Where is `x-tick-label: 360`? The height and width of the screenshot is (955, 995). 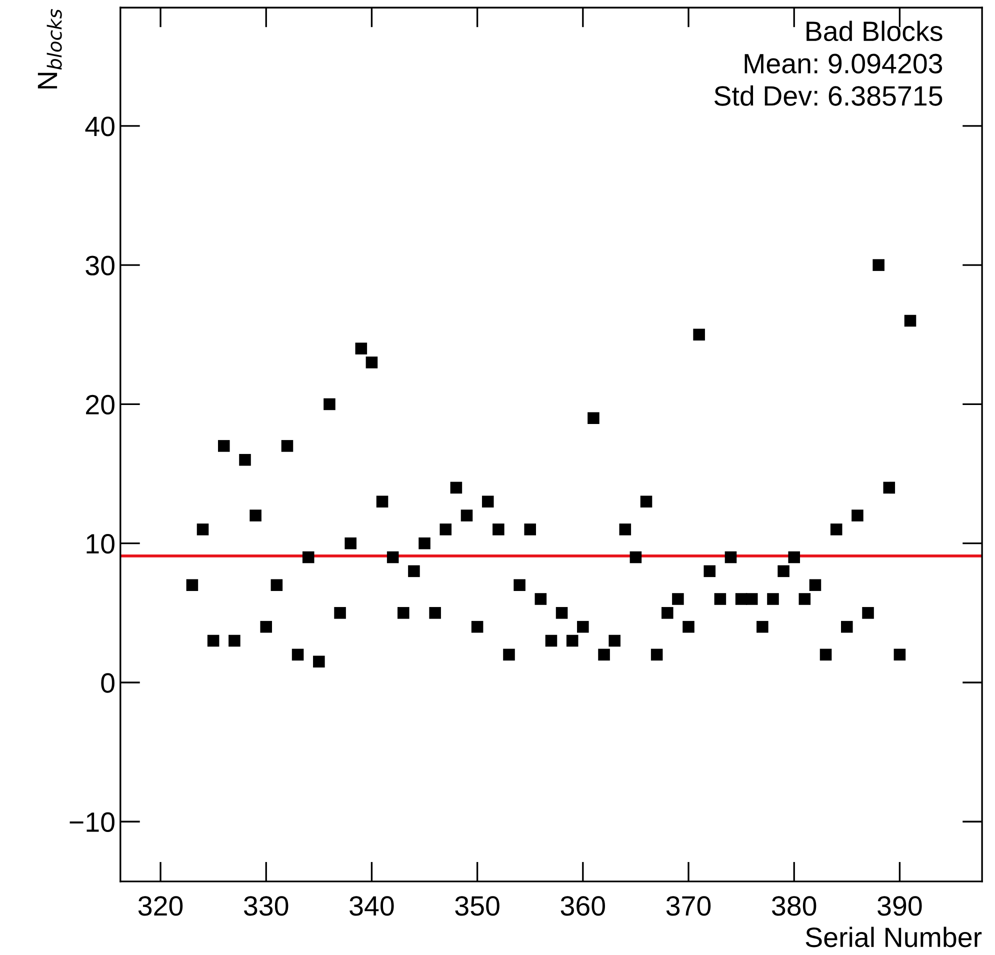 x-tick-label: 360 is located at coordinates (582, 906).